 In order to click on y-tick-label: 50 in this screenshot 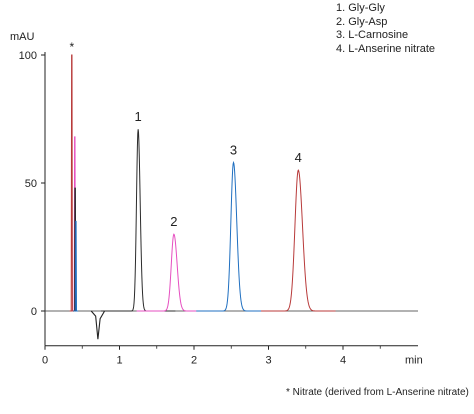, I will do `click(31, 184)`.